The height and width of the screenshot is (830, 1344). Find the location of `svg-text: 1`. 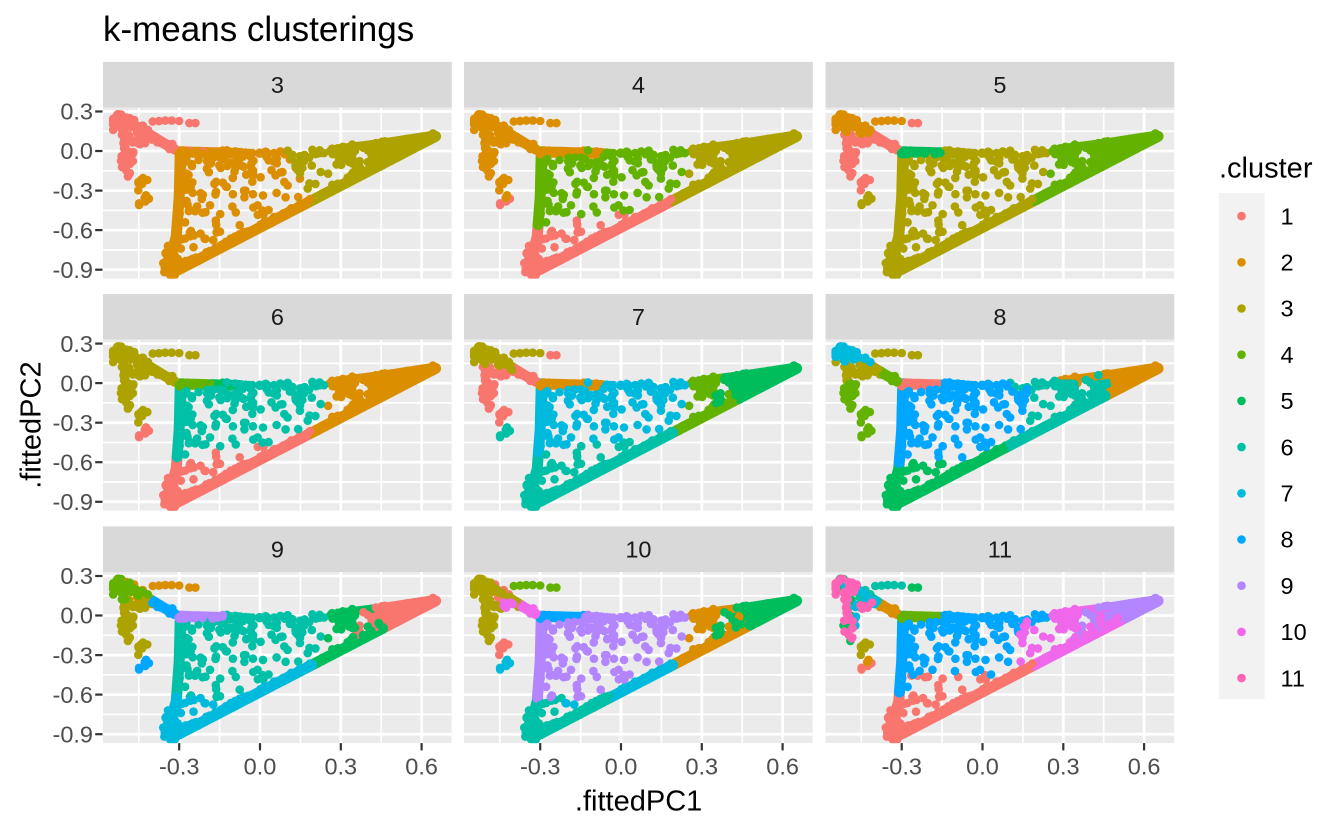

svg-text: 1 is located at coordinates (1287, 216).